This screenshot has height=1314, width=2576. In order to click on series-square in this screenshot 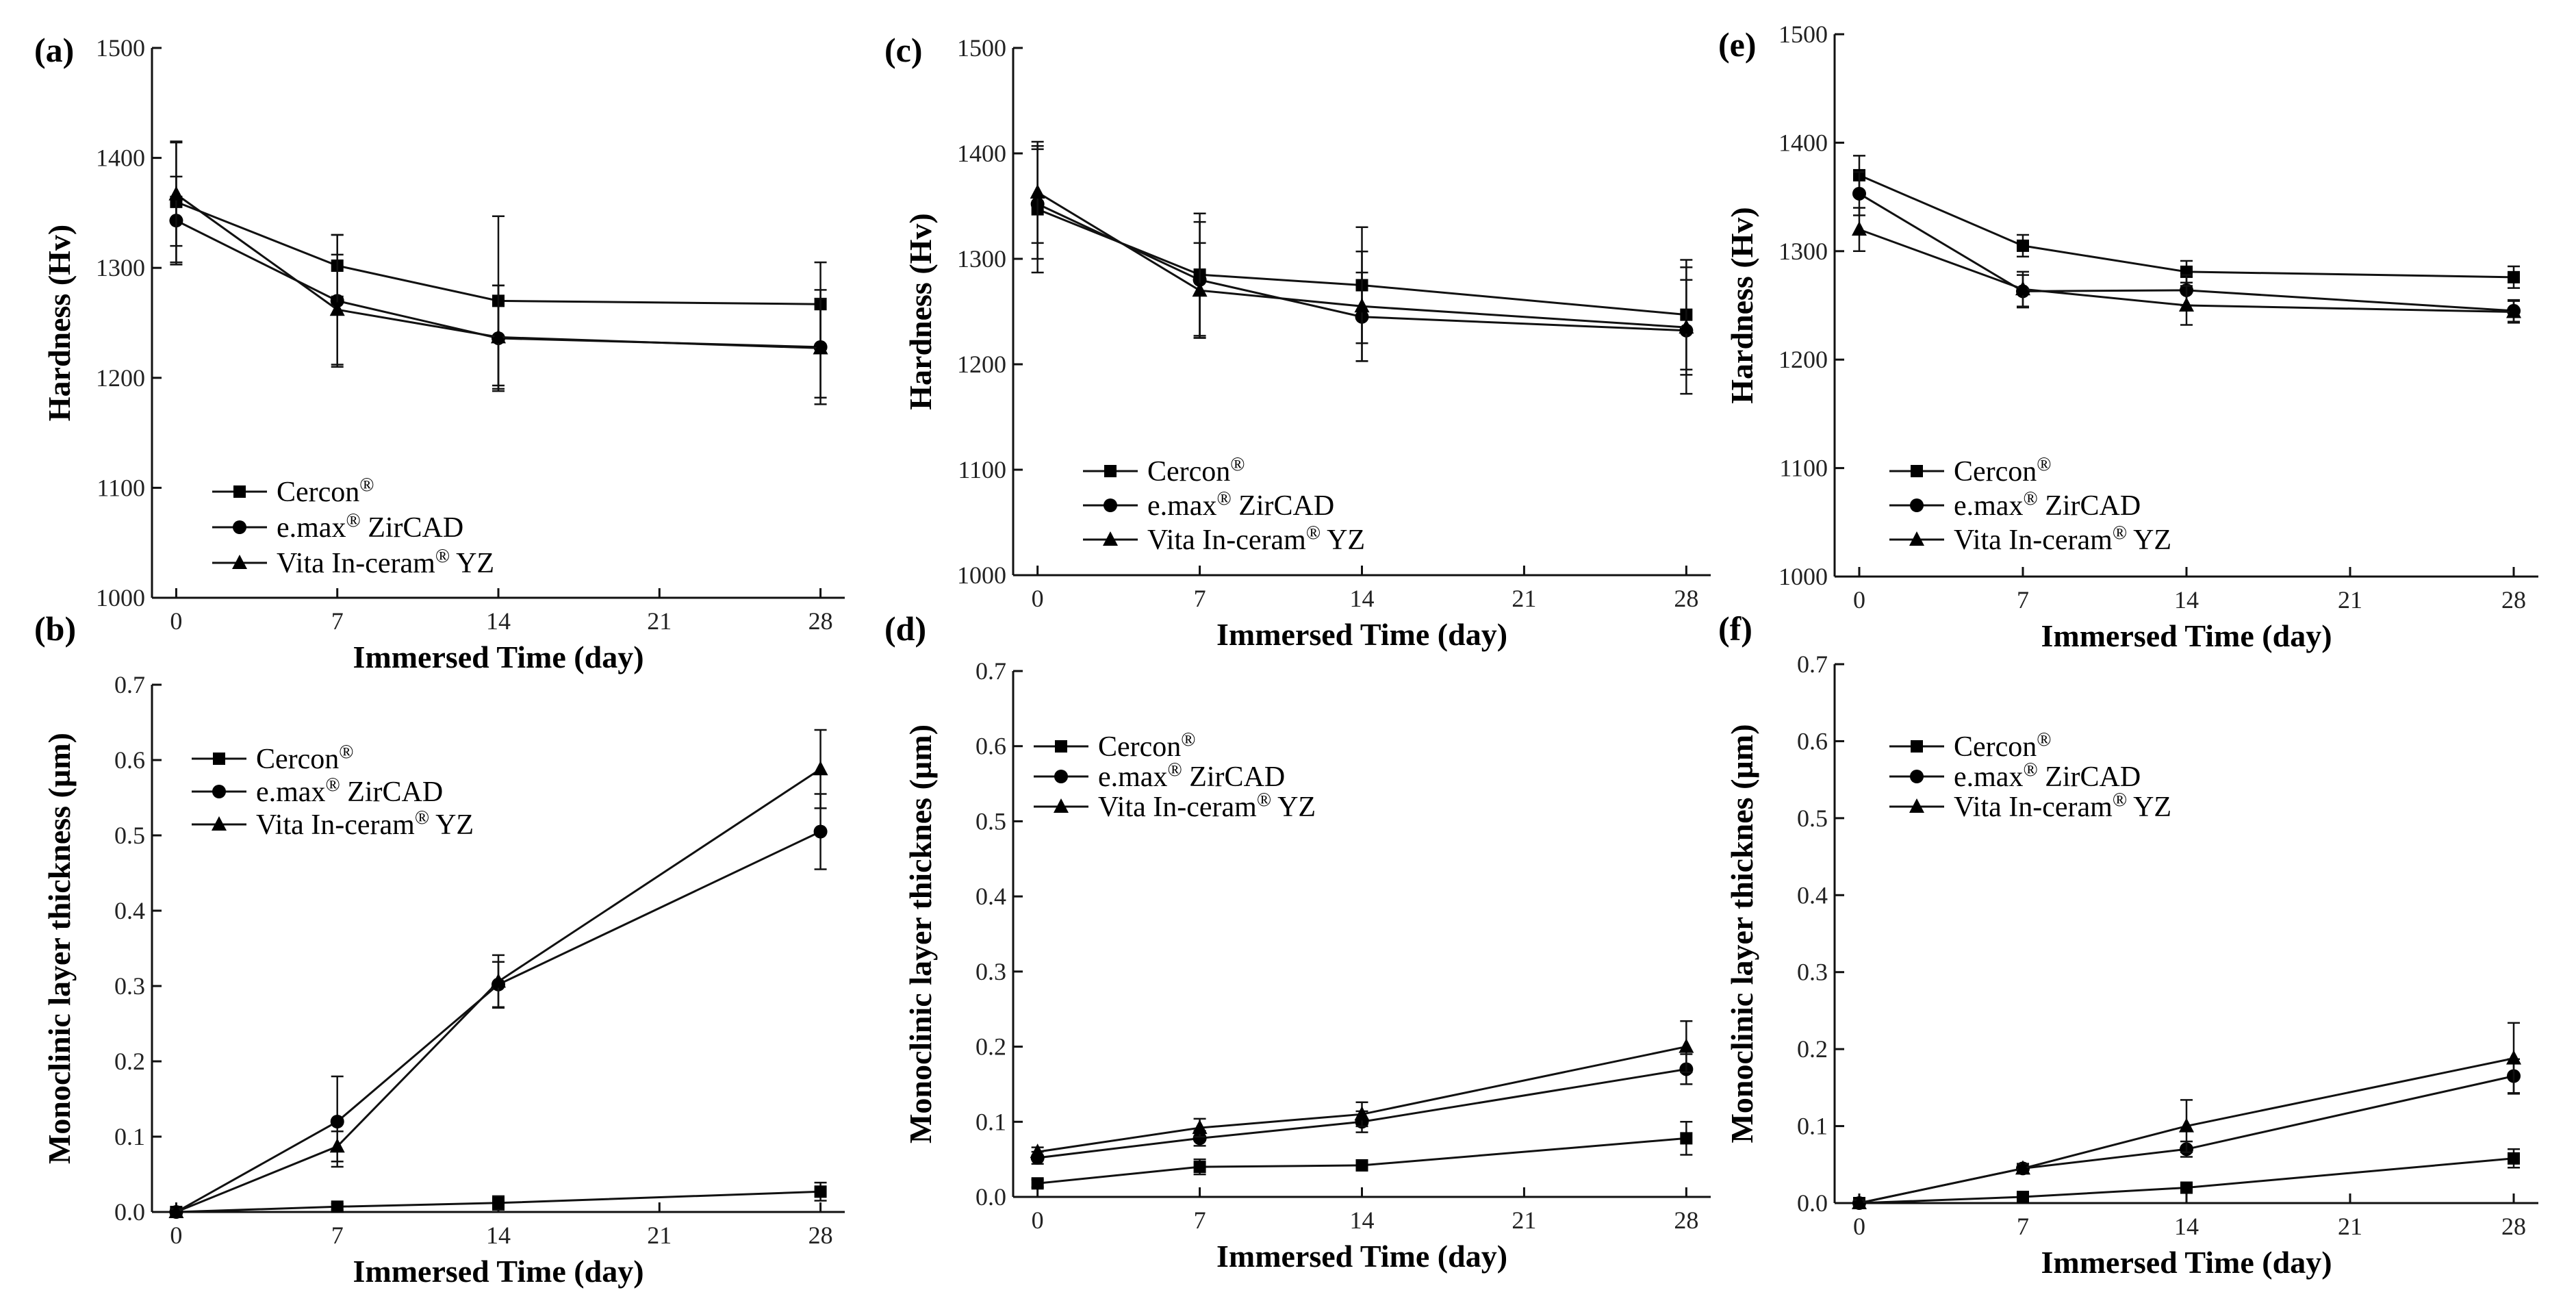, I will do `click(1362, 1155)`.